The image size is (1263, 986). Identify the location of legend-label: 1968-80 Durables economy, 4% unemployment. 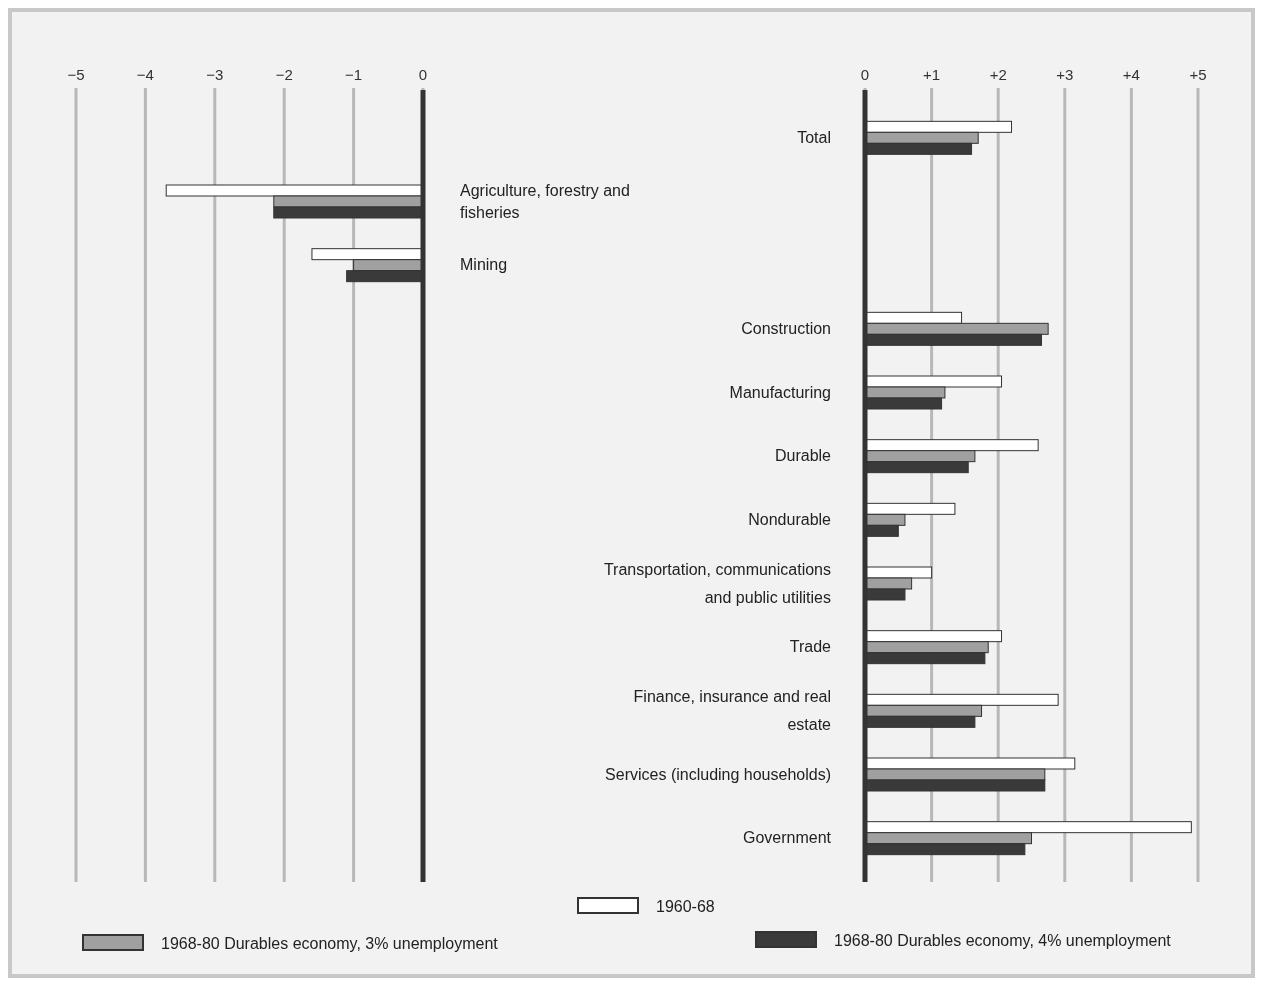
(1003, 940).